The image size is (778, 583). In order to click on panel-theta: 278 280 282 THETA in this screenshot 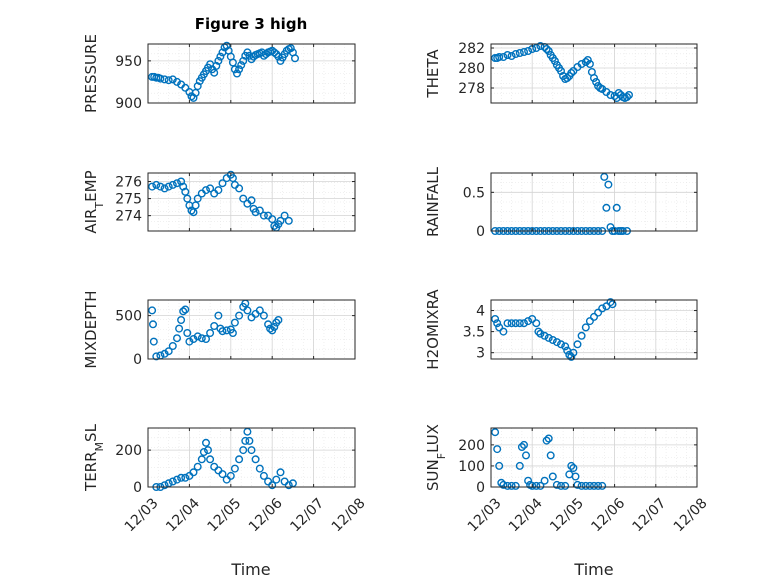, I will do `click(561, 72)`.